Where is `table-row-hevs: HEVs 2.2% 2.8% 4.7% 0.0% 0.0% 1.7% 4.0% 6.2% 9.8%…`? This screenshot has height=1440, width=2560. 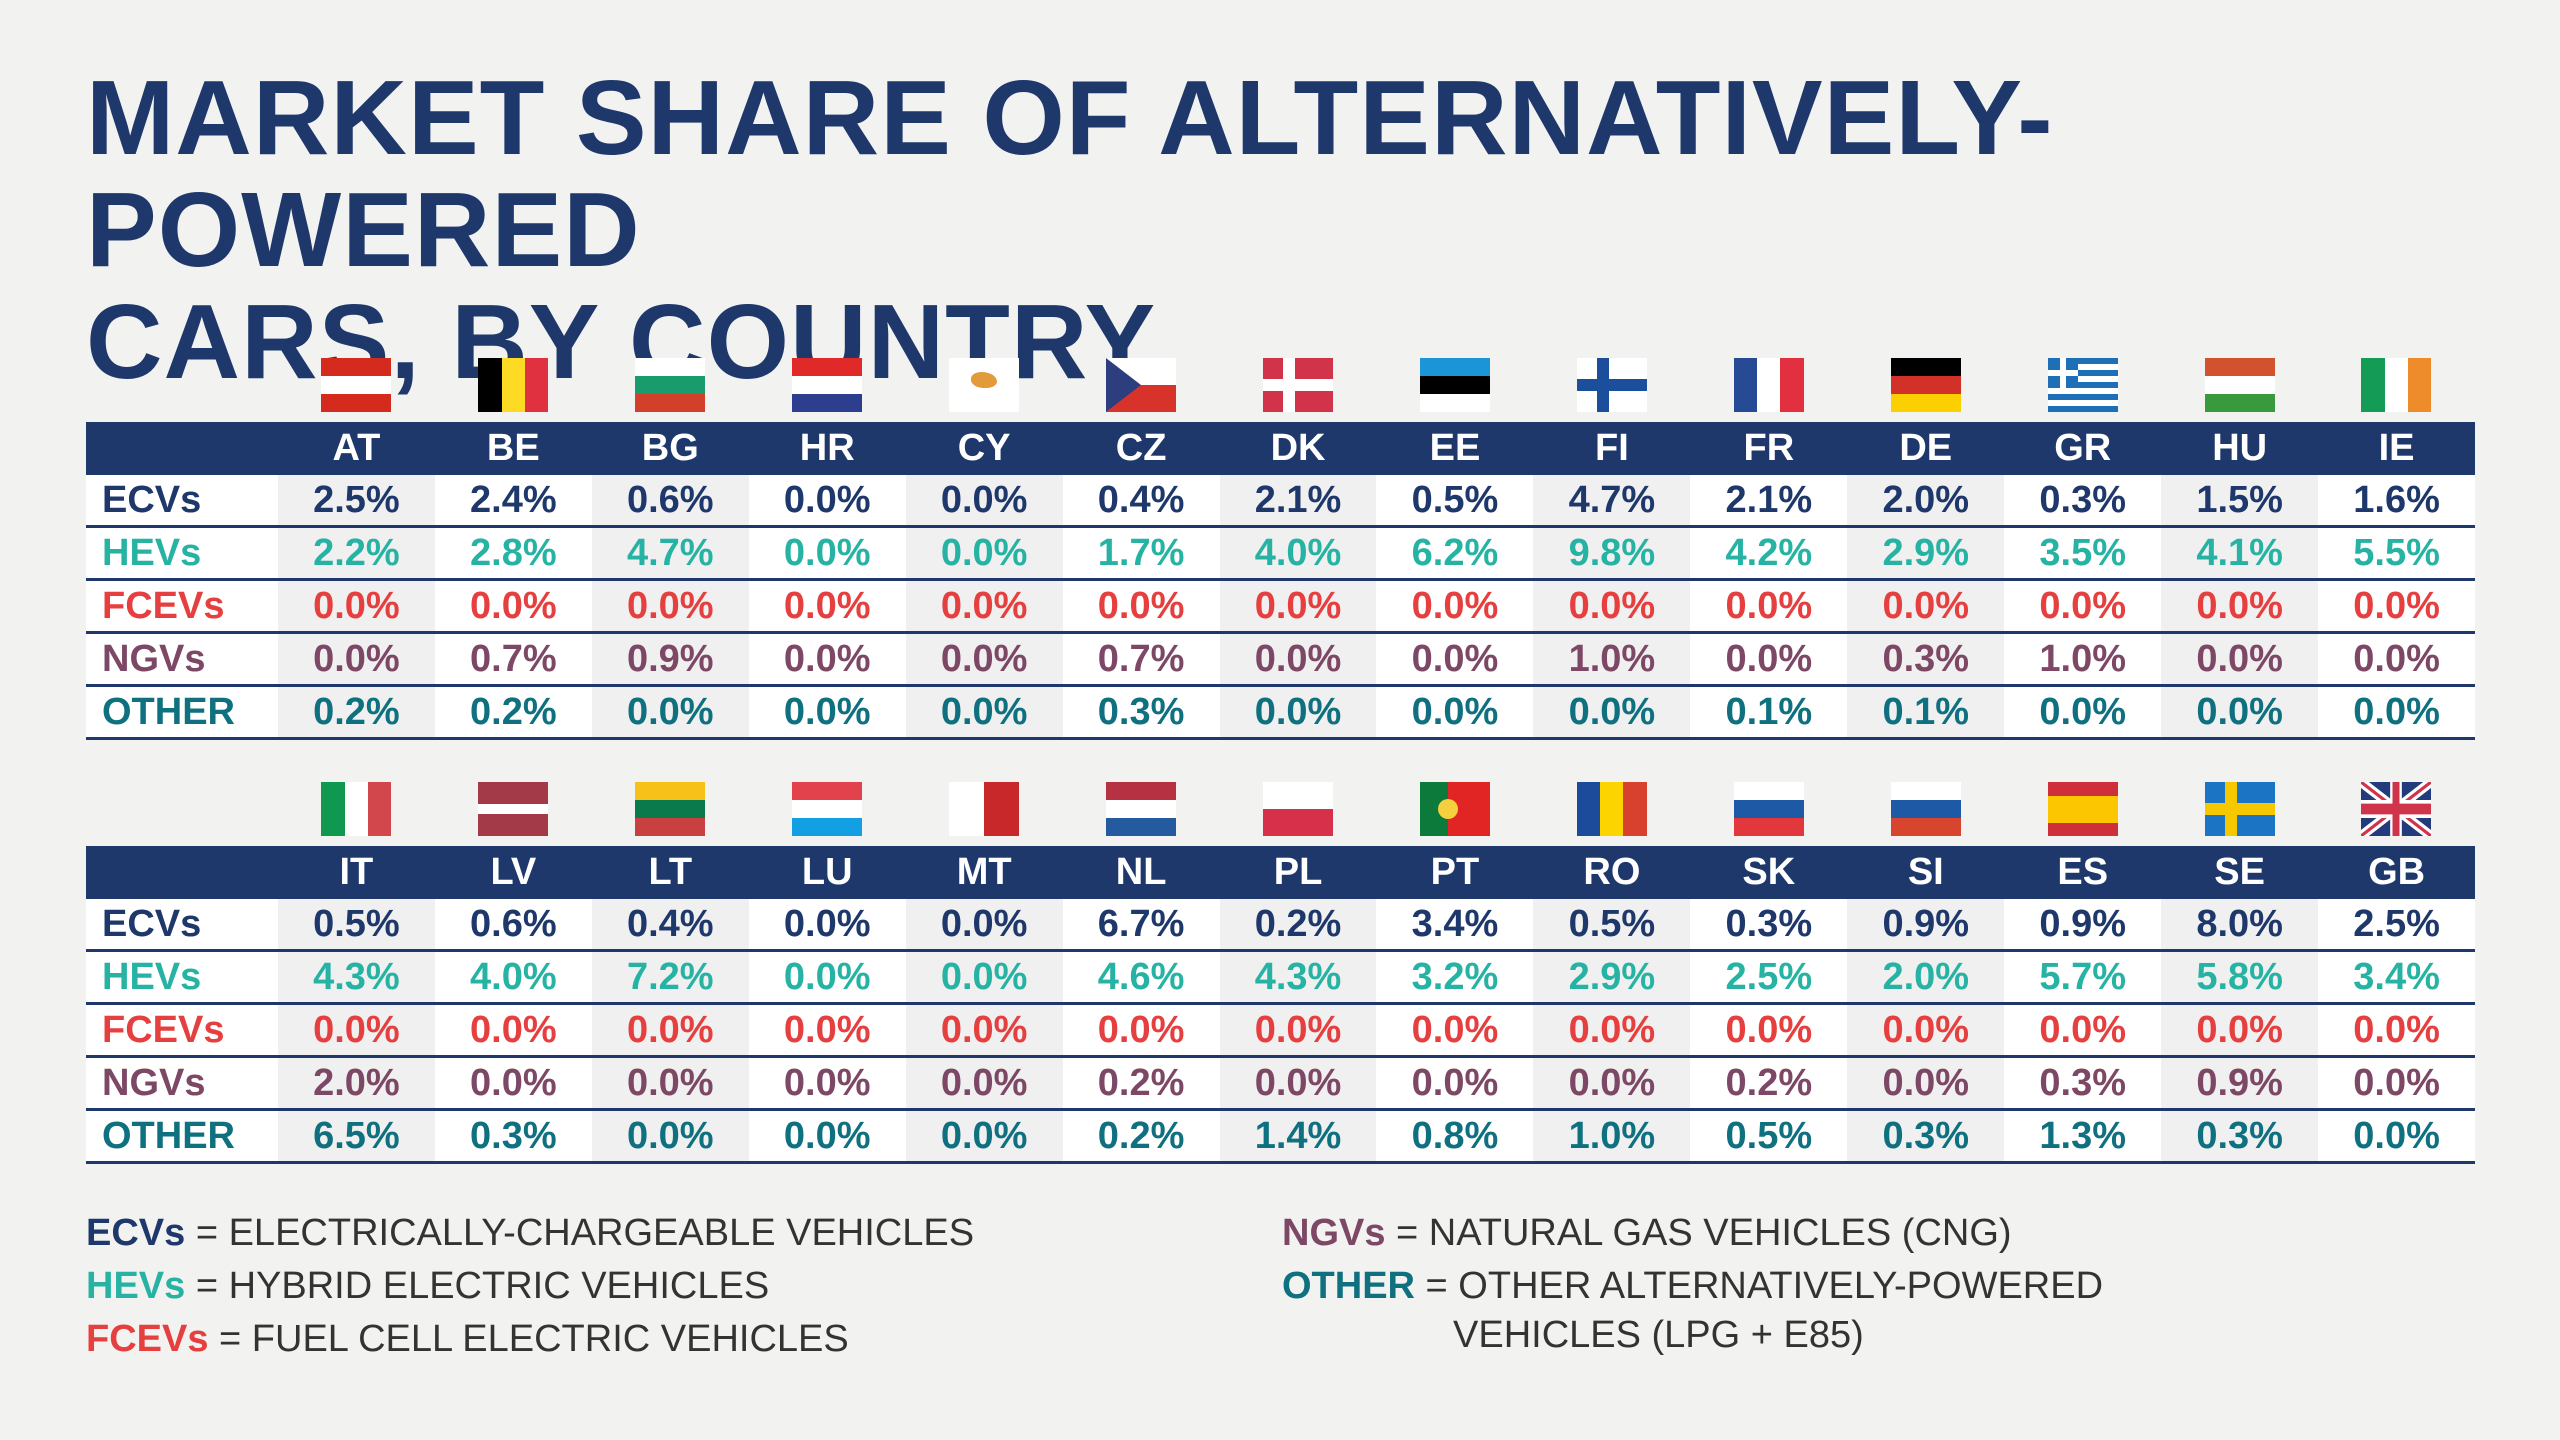
table-row-hevs: HEVs 2.2% 2.8% 4.7% 0.0% 0.0% 1.7% 4.0% 6.2% 9.8%… is located at coordinates (1280, 554).